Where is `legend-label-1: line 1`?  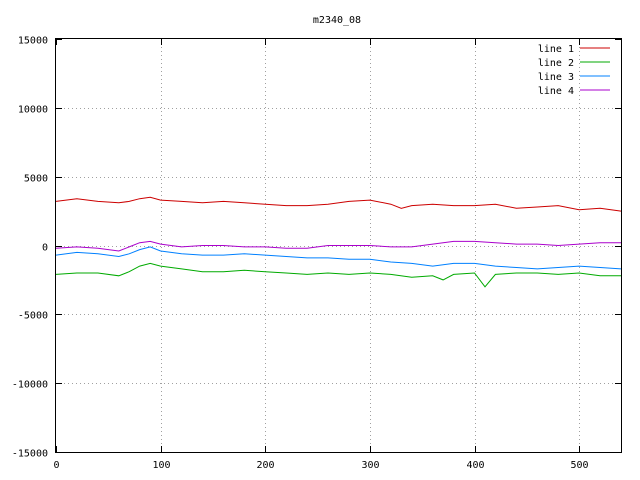
legend-label-1: line 1 is located at coordinates (556, 49).